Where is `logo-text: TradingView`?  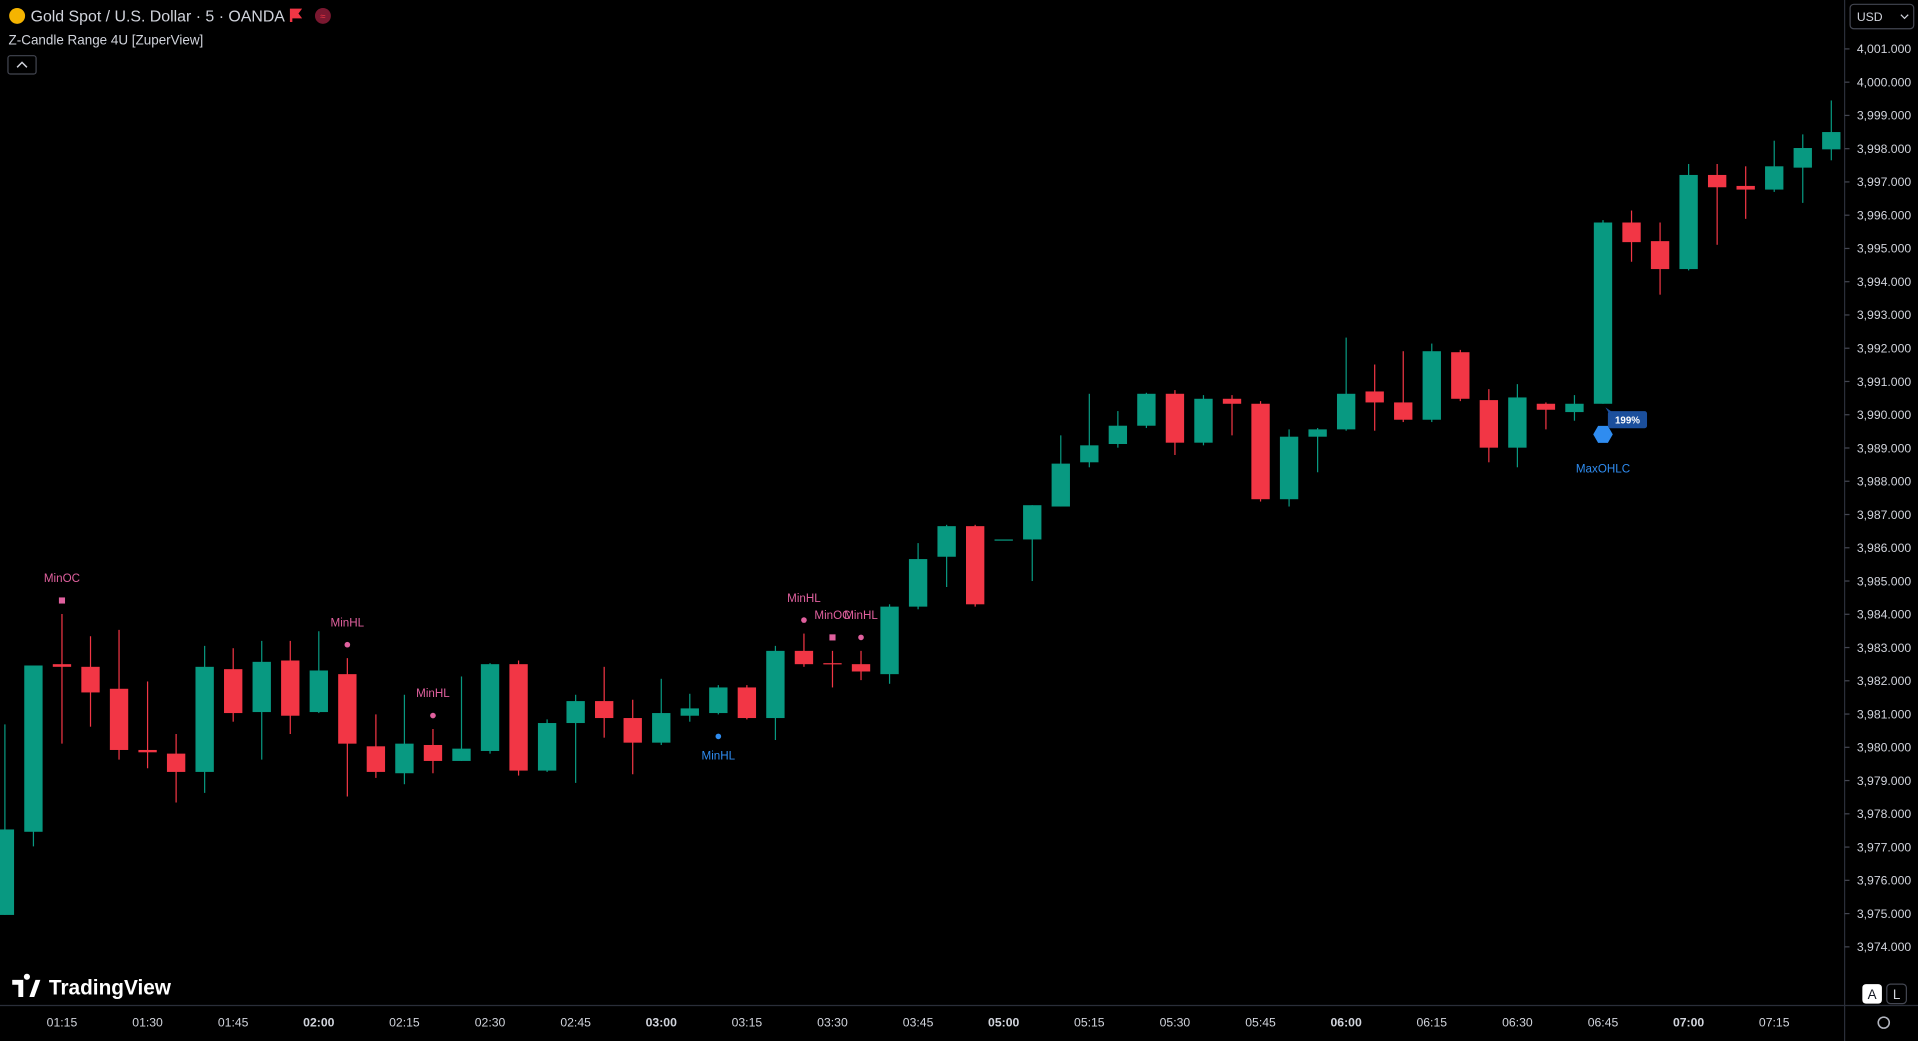 logo-text: TradingView is located at coordinates (110, 987).